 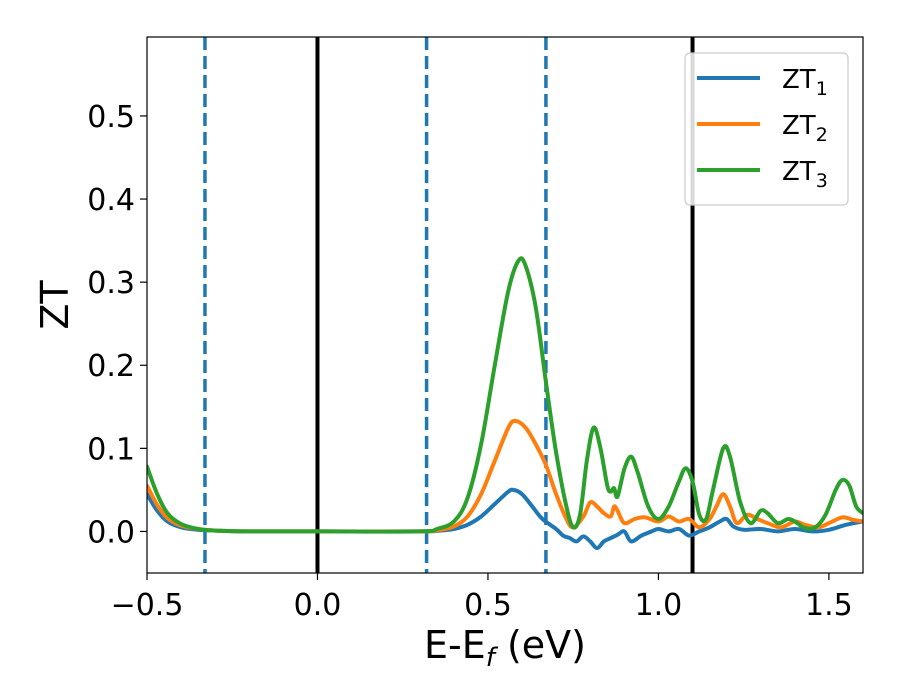 I want to click on x-axis-label: E-Ef (eV), so click(x=505, y=648).